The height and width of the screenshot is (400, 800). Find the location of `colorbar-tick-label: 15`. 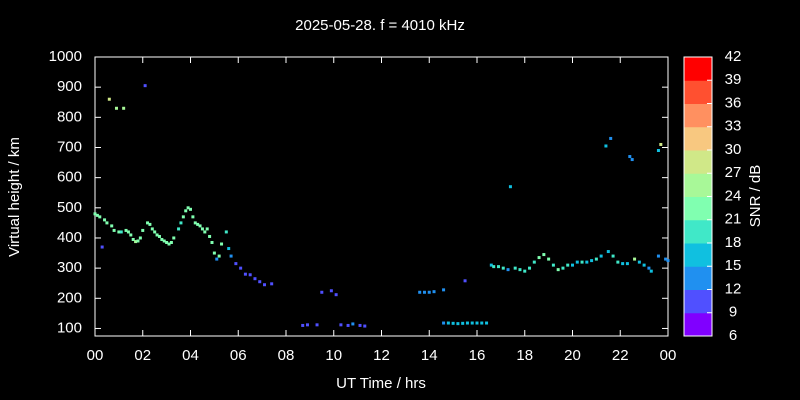

colorbar-tick-label: 15 is located at coordinates (733, 265).